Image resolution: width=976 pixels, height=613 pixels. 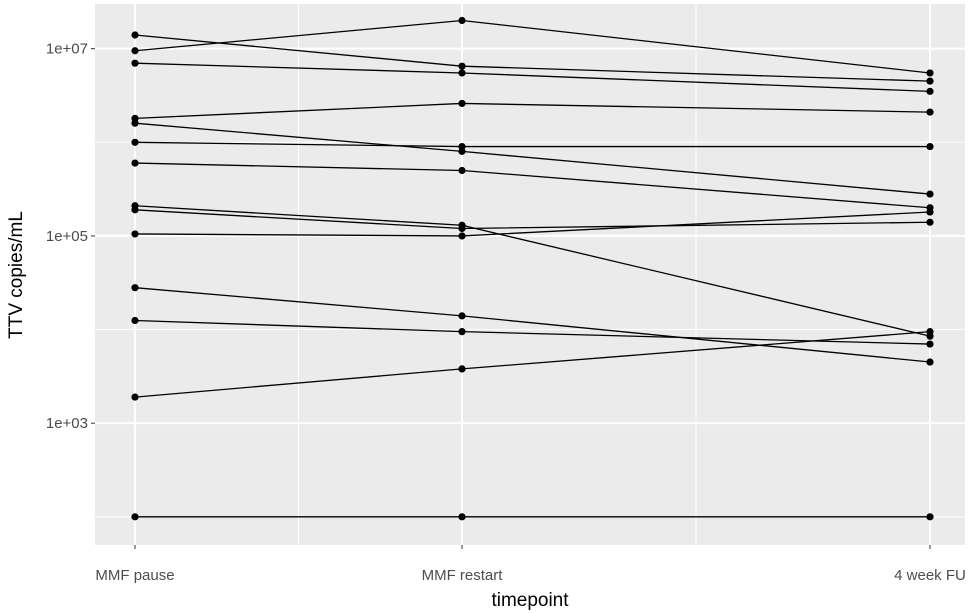 What do you see at coordinates (530, 600) in the screenshot?
I see `x-axis-title: timepoint` at bounding box center [530, 600].